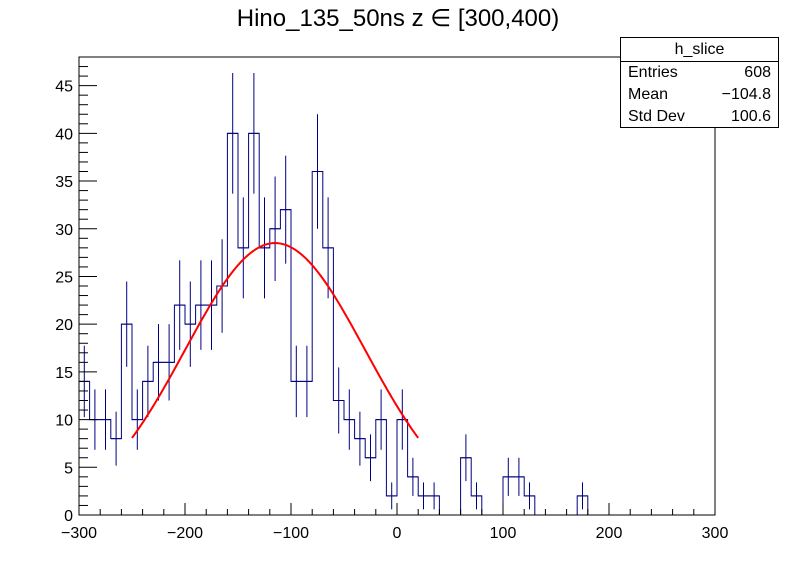  Describe the element at coordinates (609, 533) in the screenshot. I see `x-tick-label: 200` at that location.